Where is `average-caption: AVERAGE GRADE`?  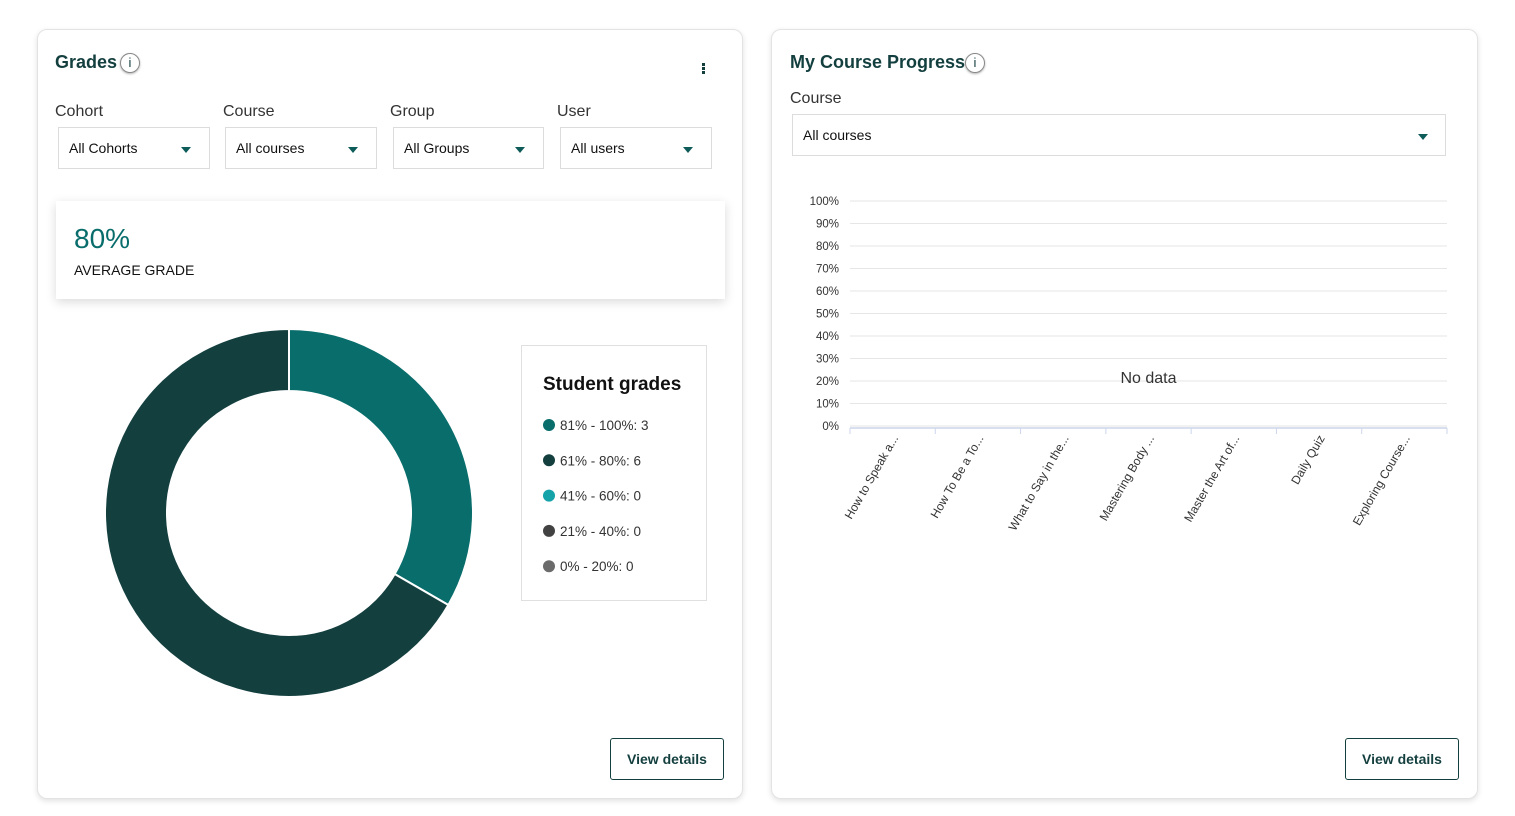 average-caption: AVERAGE GRADE is located at coordinates (134, 270).